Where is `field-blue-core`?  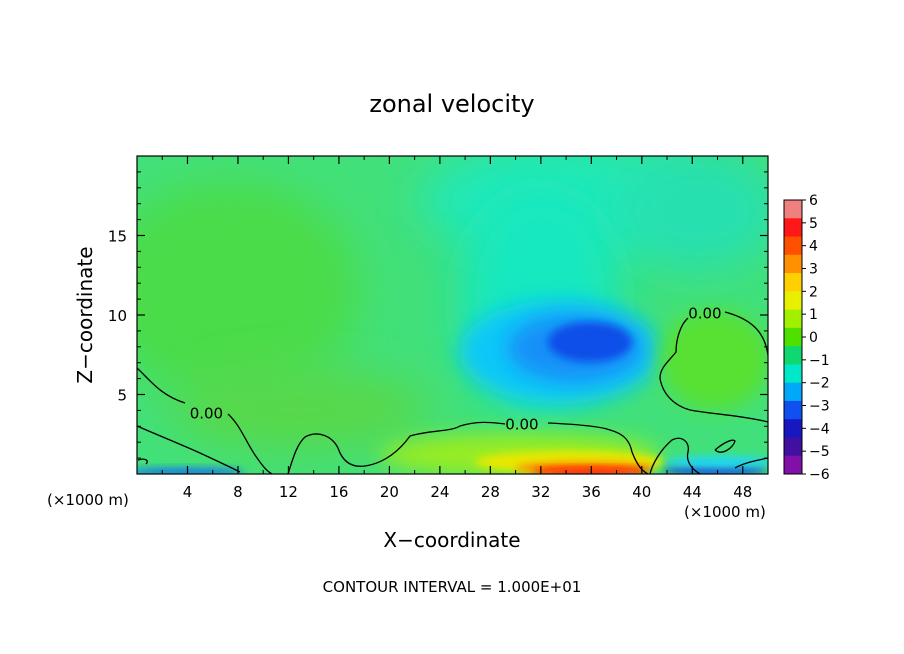 field-blue-core is located at coordinates (590, 342).